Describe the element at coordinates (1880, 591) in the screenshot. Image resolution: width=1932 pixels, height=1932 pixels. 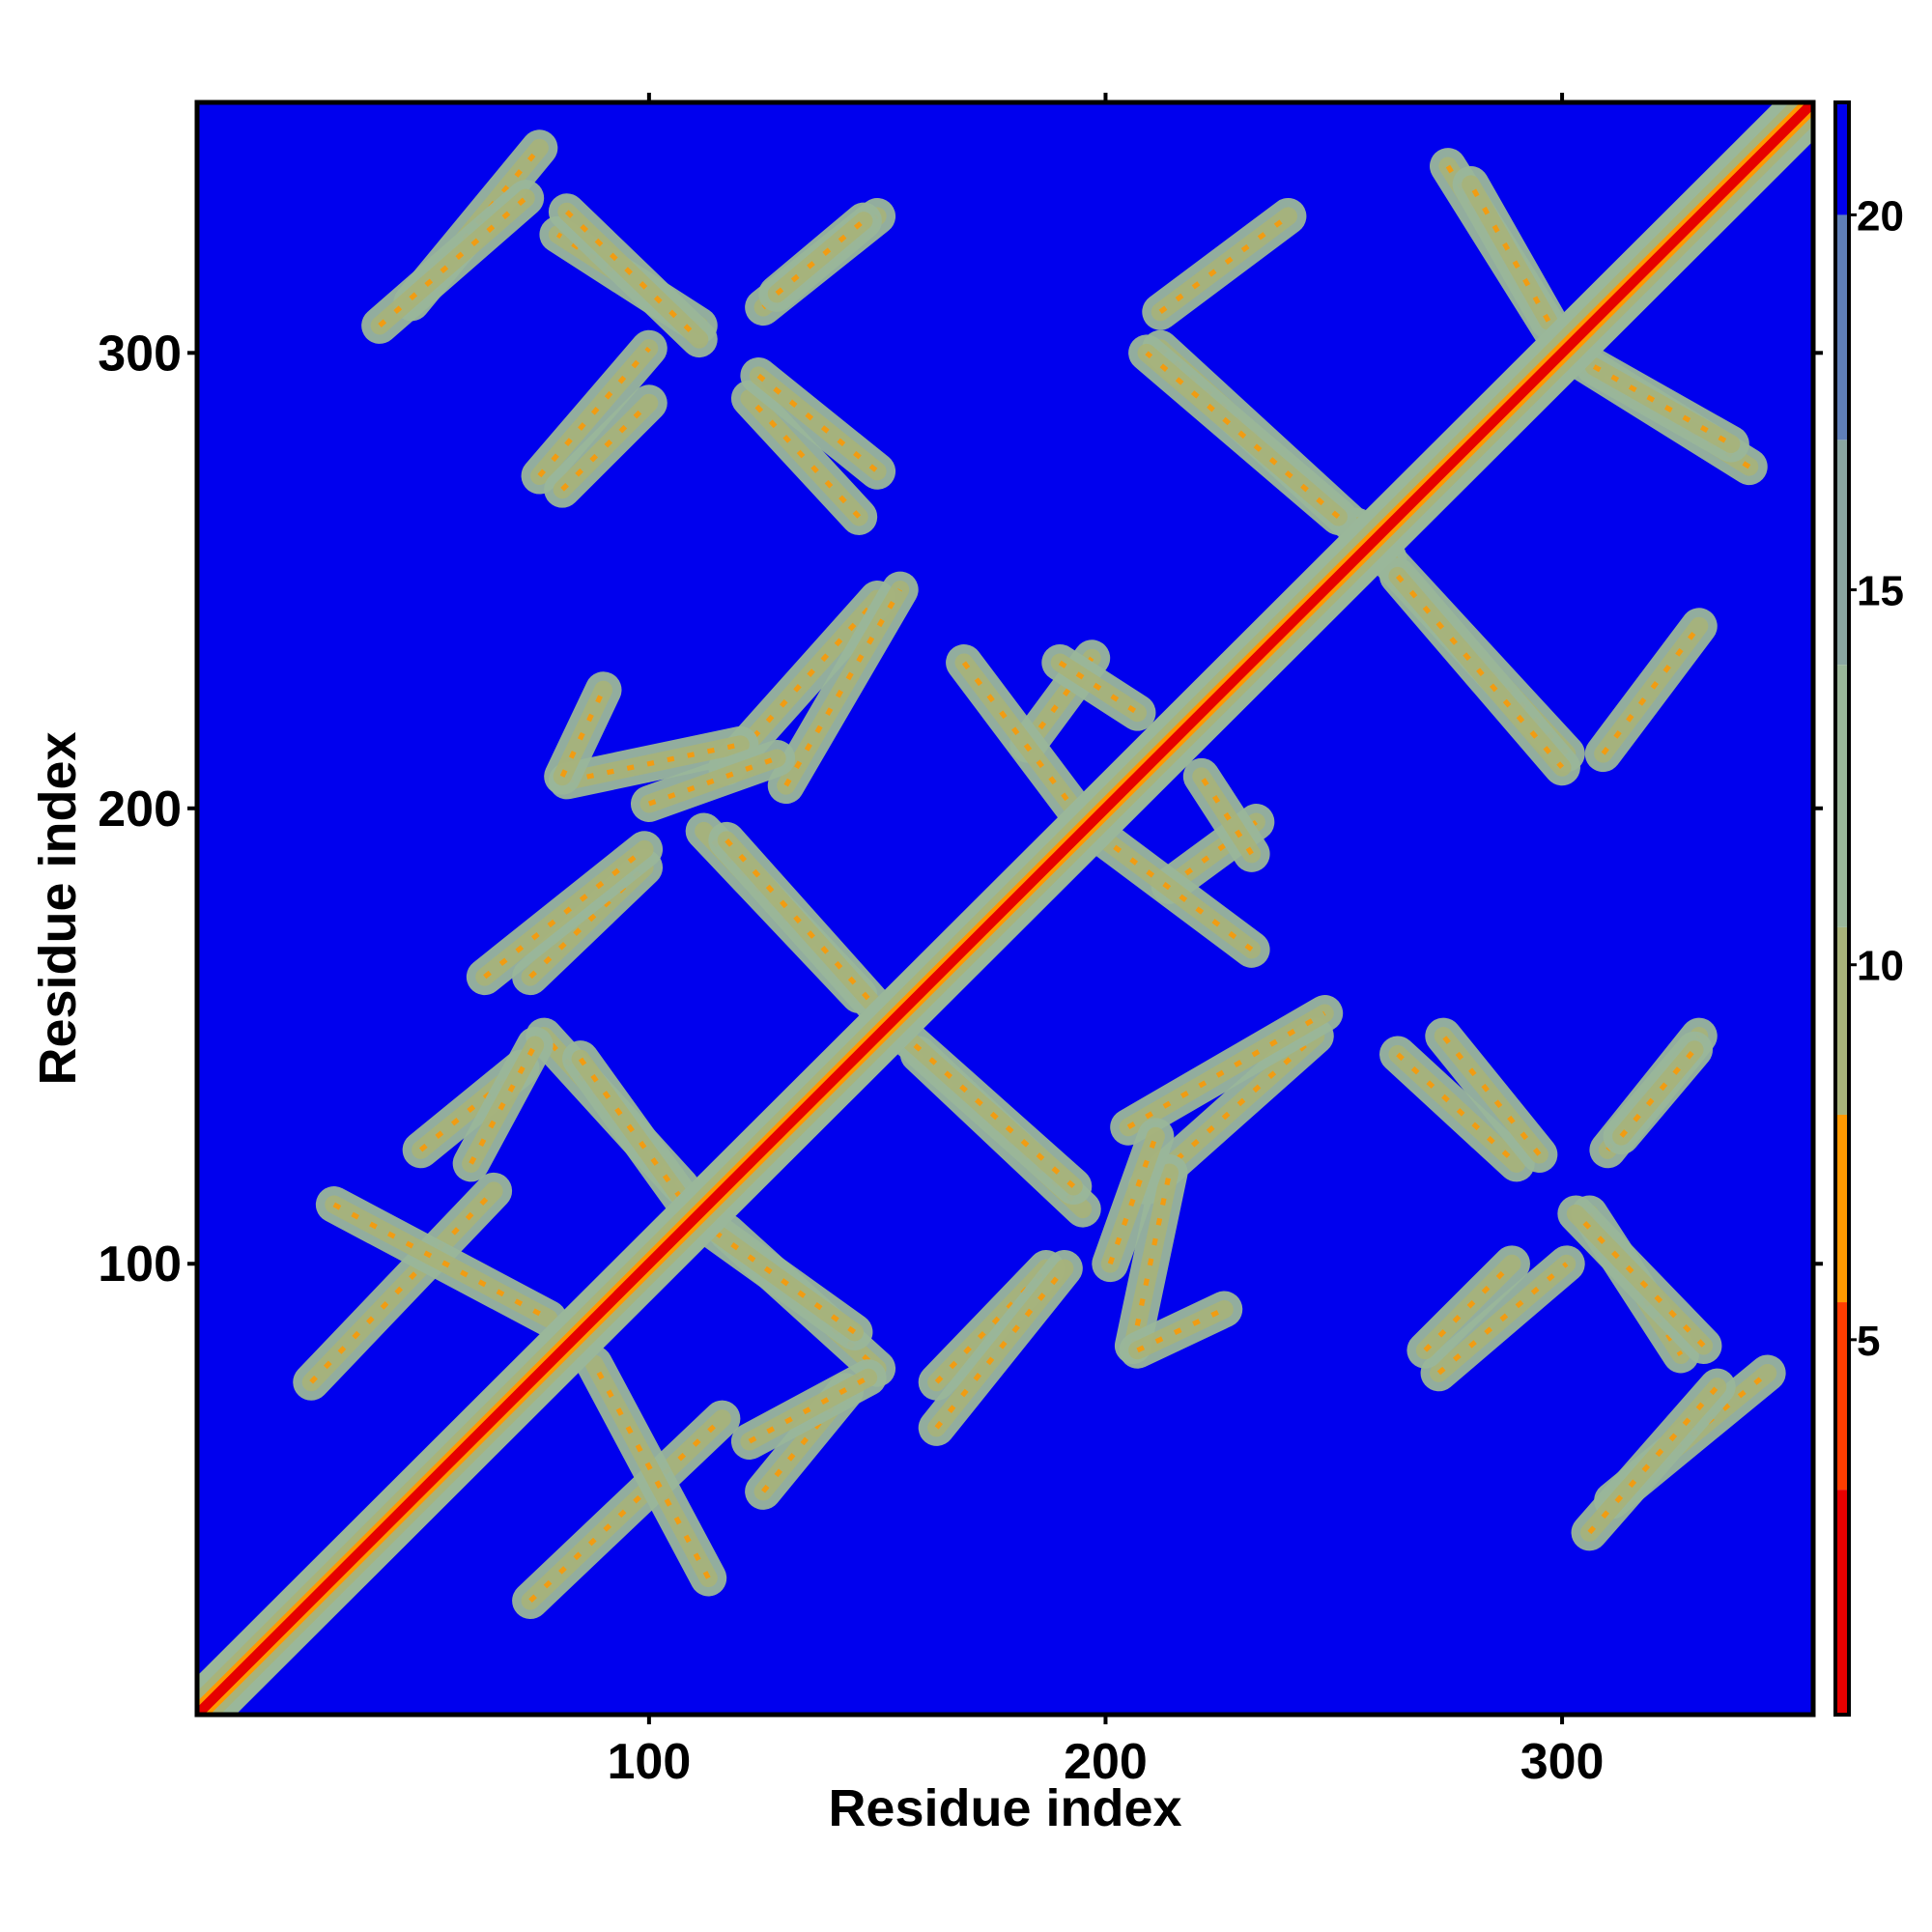
I see `colorbar-tick-label: 15` at that location.